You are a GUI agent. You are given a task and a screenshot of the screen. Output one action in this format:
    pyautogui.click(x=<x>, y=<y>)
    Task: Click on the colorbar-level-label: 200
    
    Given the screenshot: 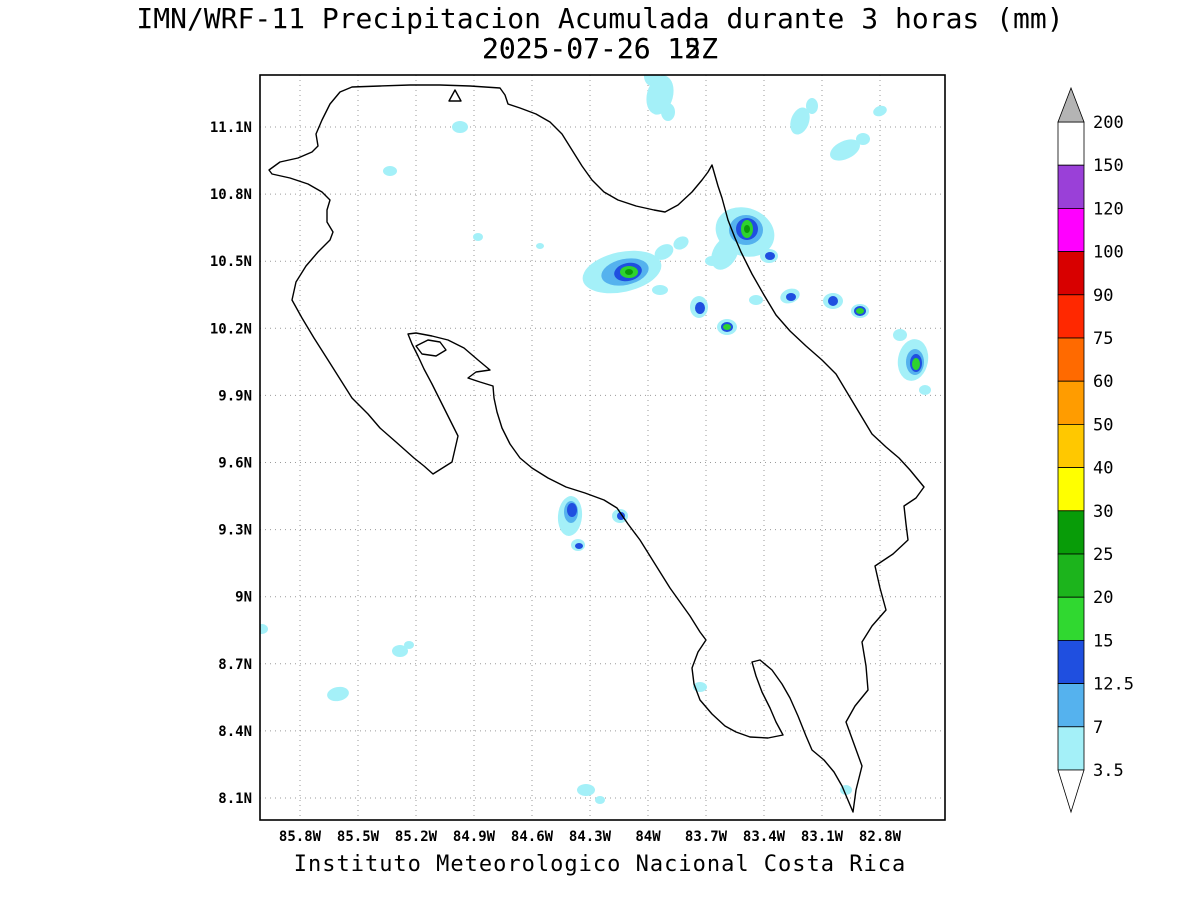 What is the action you would take?
    pyautogui.click(x=1108, y=123)
    